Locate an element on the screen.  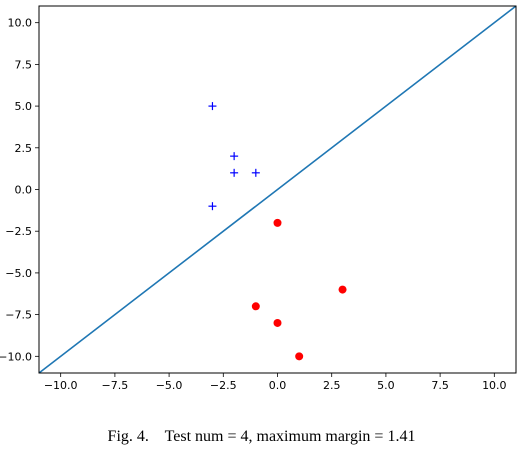
y-tick-label: 10.0 is located at coordinates (20, 23).